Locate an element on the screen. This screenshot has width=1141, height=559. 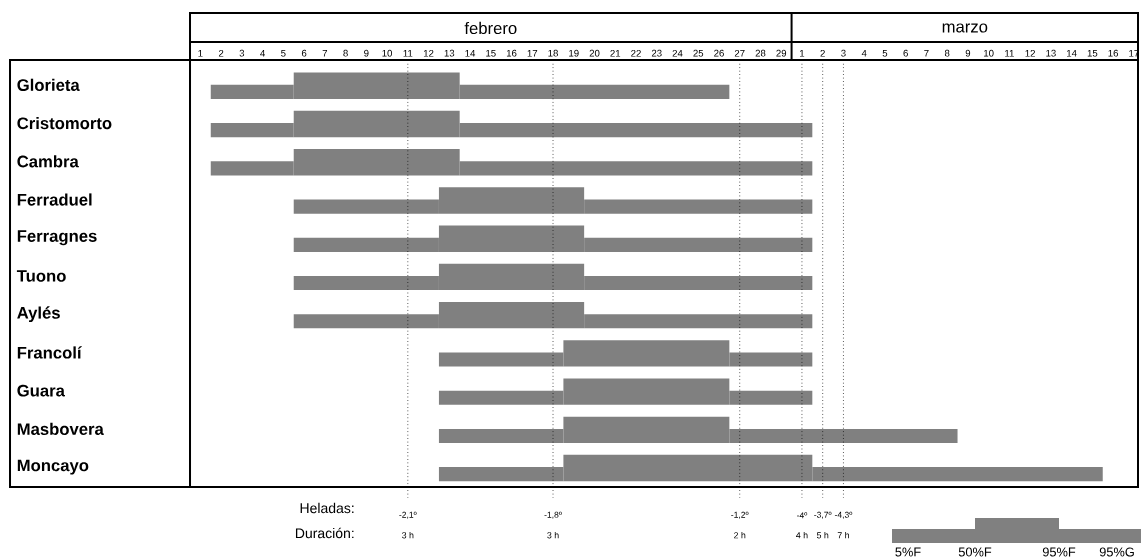
x-tick-label: 29 is located at coordinates (781, 53).